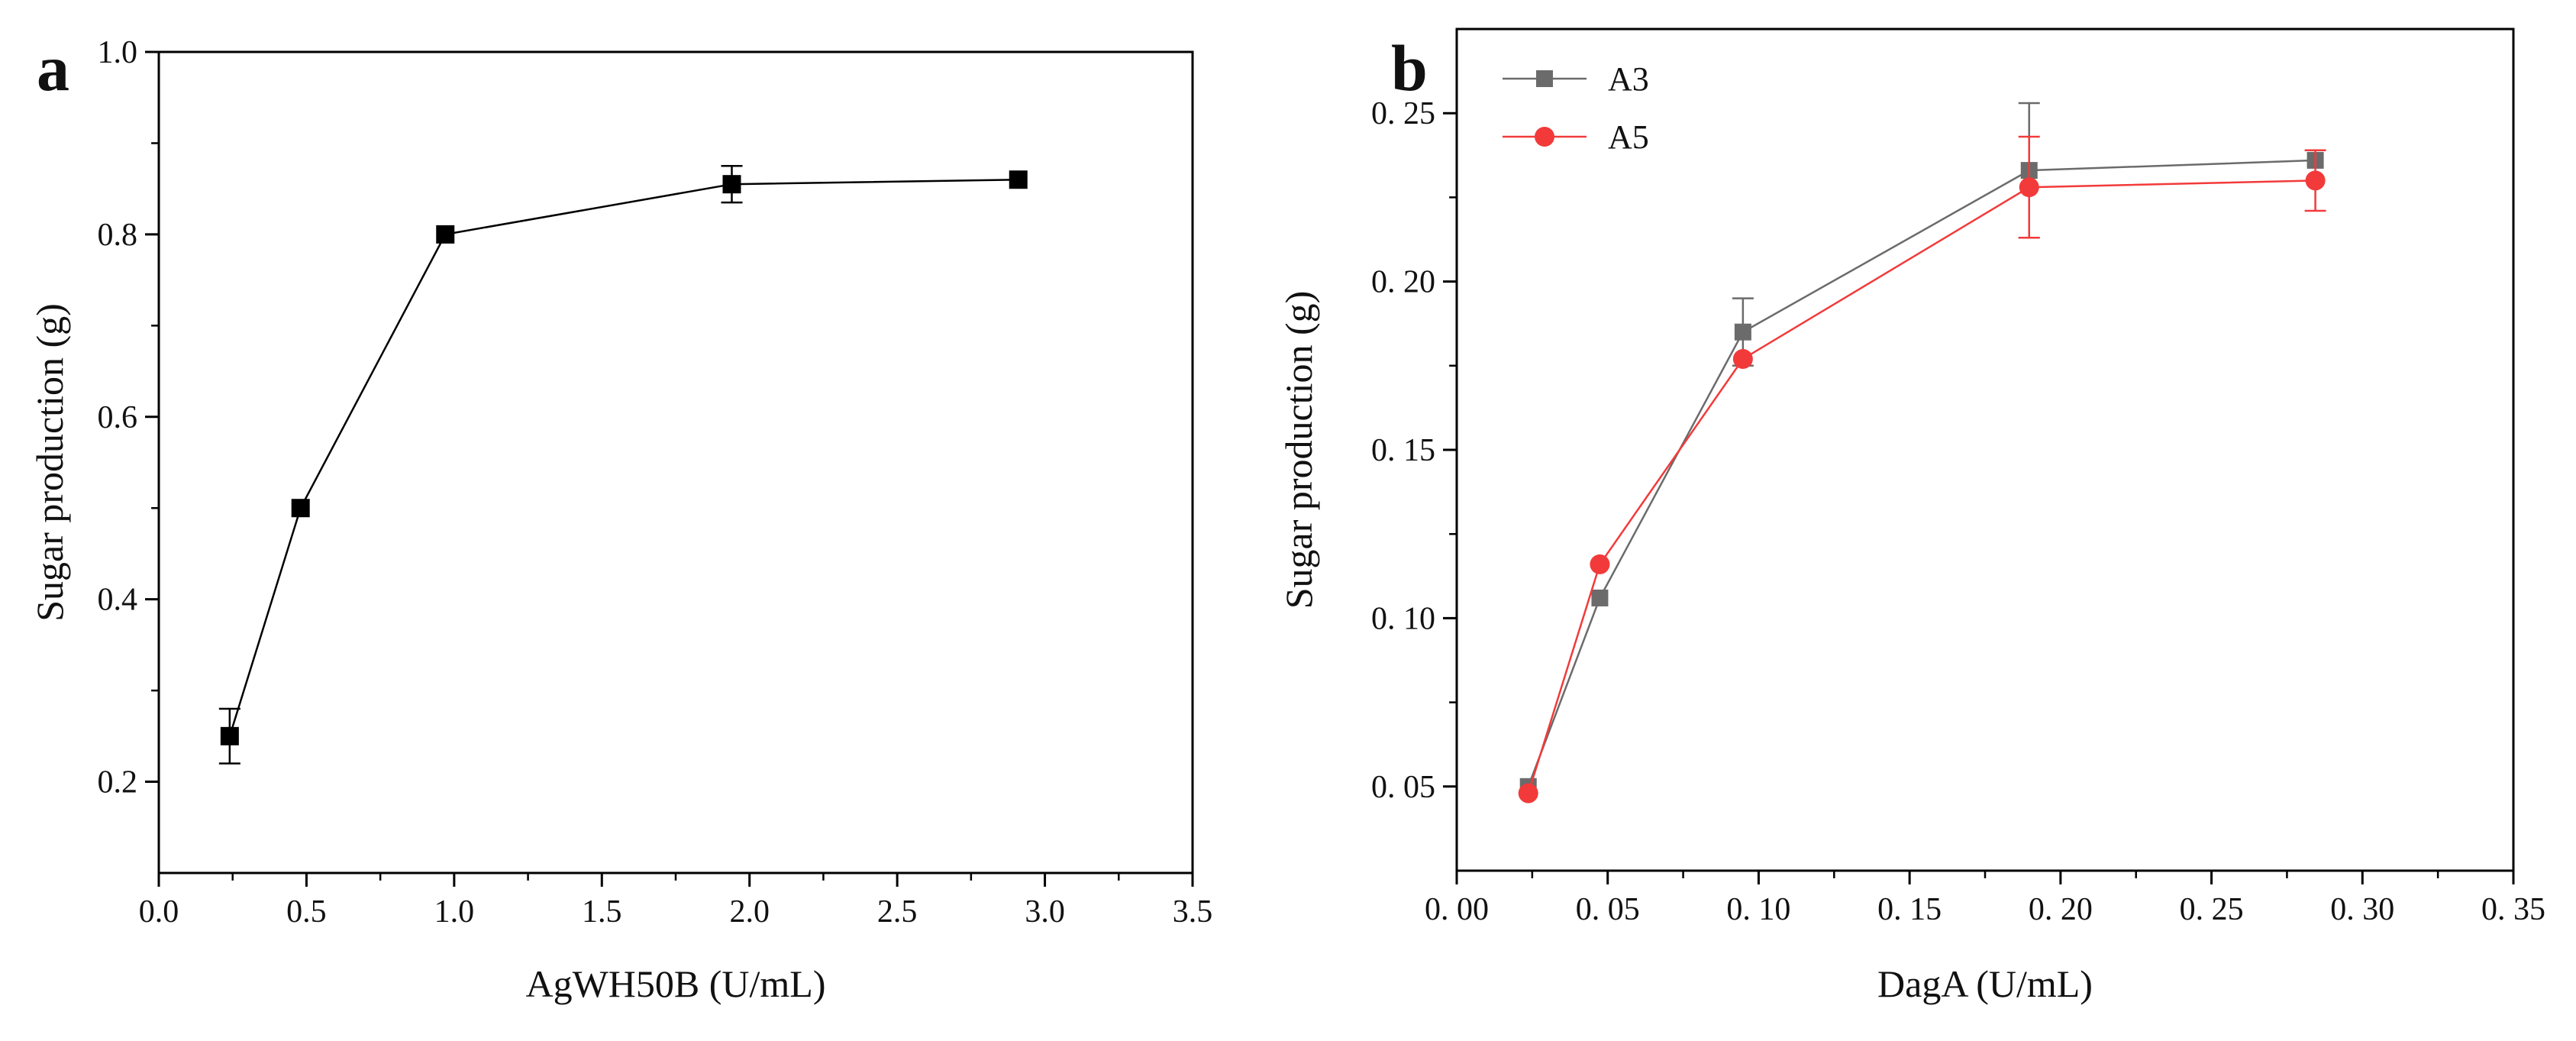 This screenshot has height=1041, width=2576. Describe the element at coordinates (454, 911) in the screenshot. I see `x-tick-label: 1.0` at that location.